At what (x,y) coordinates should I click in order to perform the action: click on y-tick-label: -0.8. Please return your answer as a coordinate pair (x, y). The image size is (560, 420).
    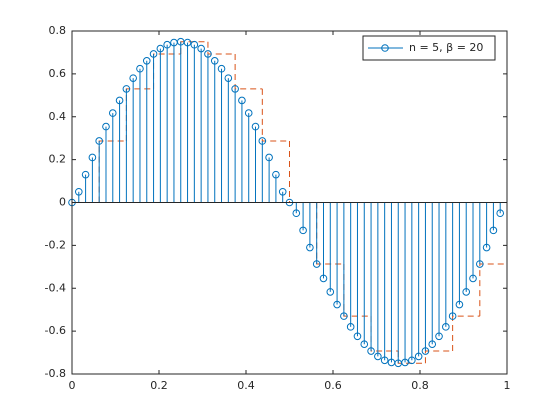
    Looking at the image, I should click on (55, 373).